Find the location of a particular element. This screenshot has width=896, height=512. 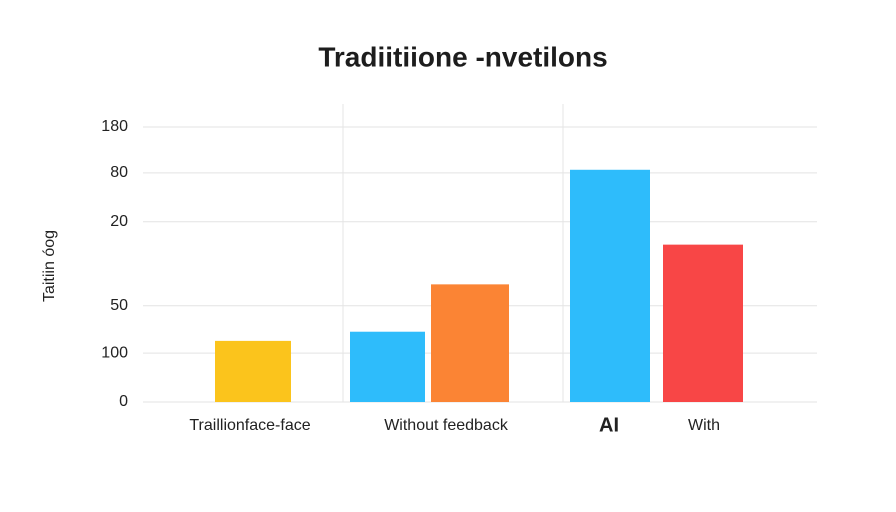

y-tick-label: 100 is located at coordinates (114, 352).